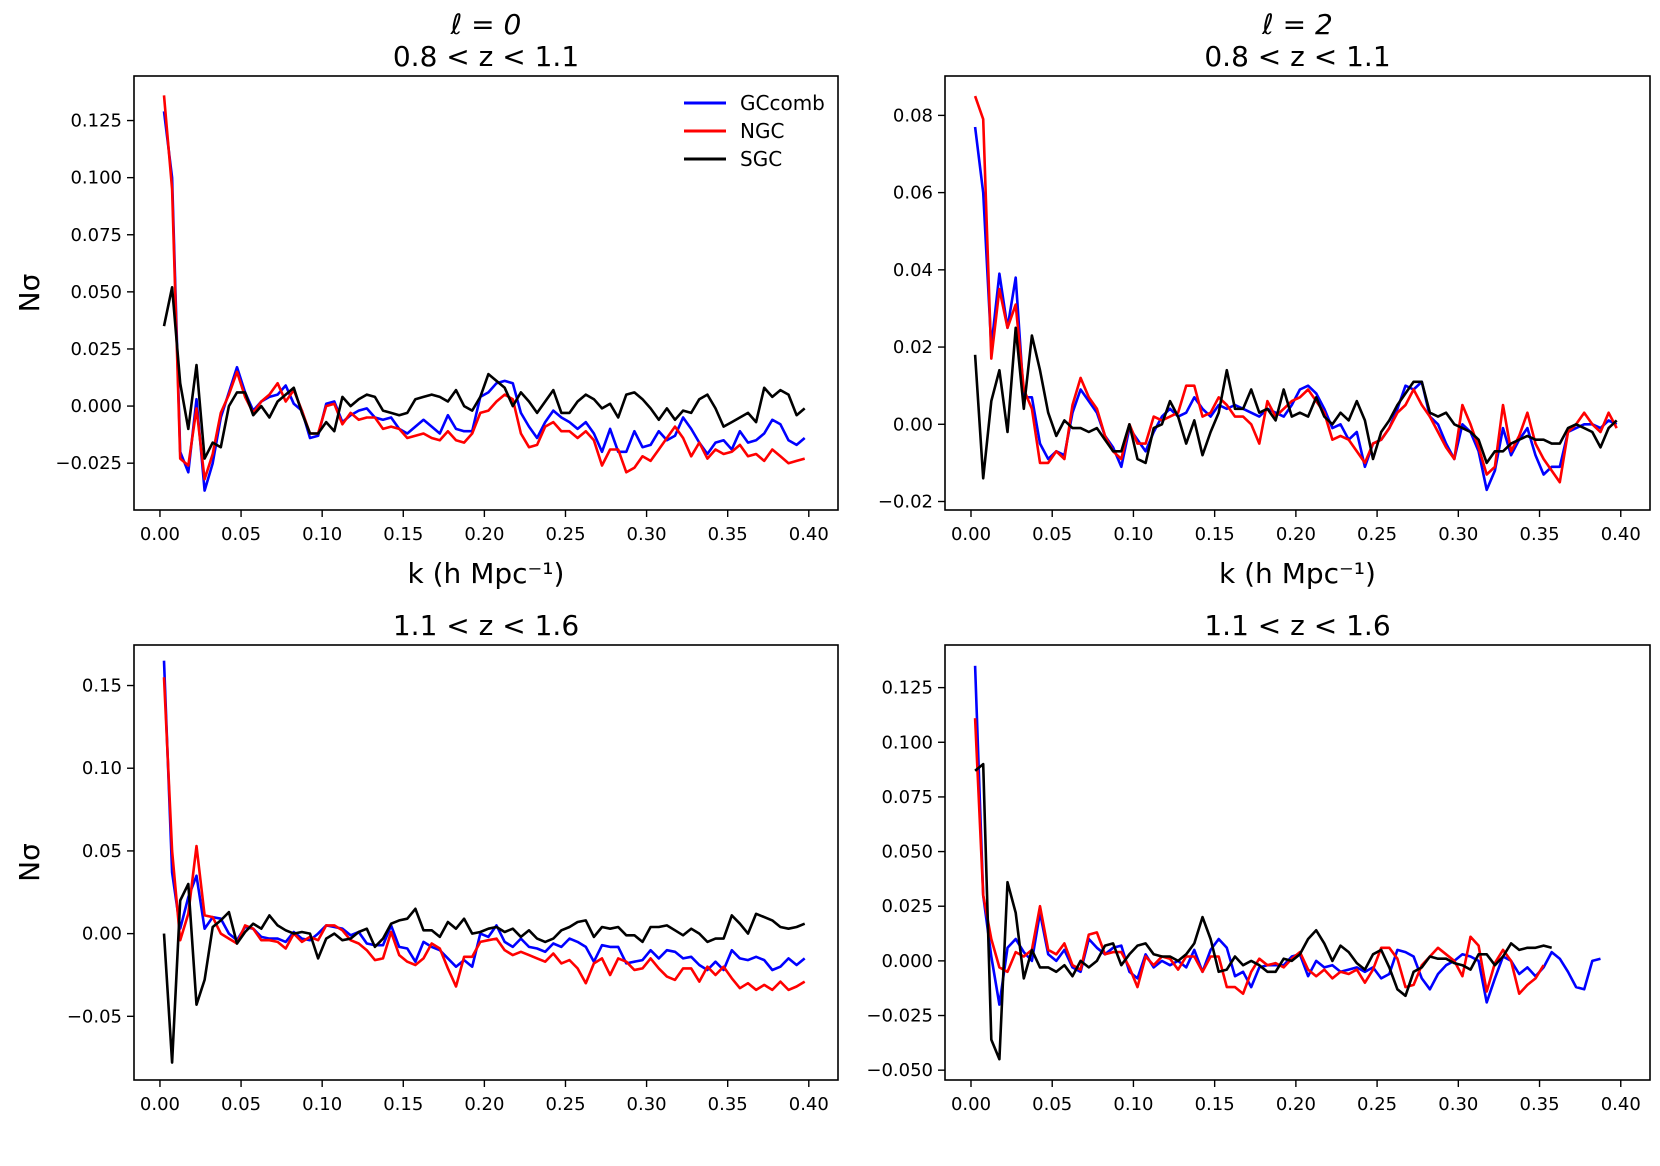 The width and height of the screenshot is (1660, 1166). Describe the element at coordinates (913, 115) in the screenshot. I see `y-tick-label: 0.08` at that location.